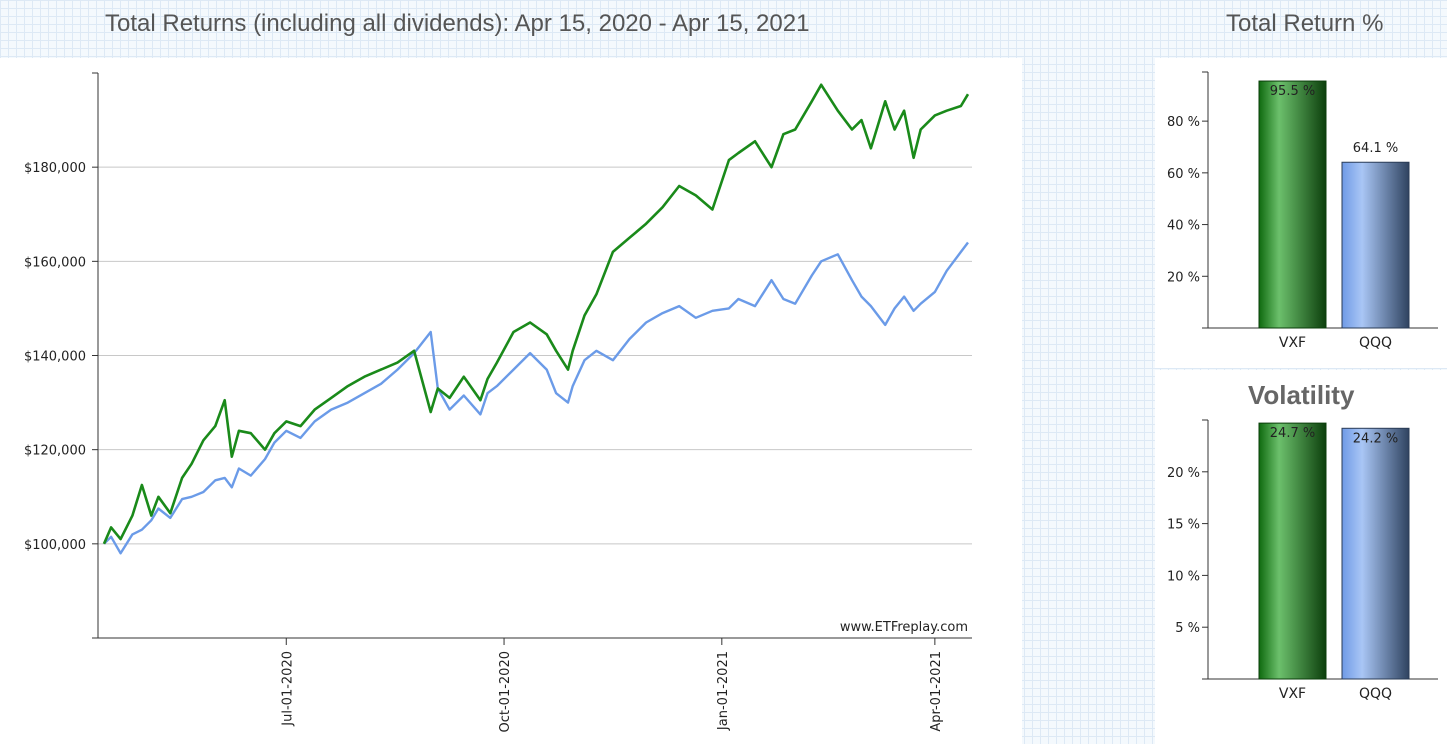 Image resolution: width=1447 pixels, height=744 pixels. Describe the element at coordinates (1183, 226) in the screenshot. I see `bar-y-tick-label: 40 %` at that location.